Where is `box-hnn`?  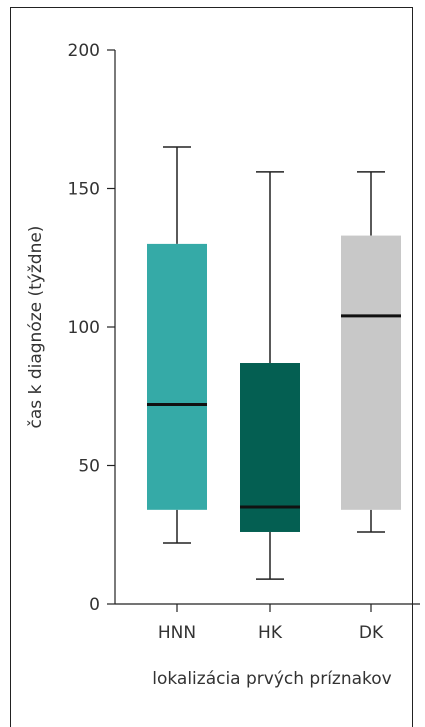
box-hnn is located at coordinates (177, 345).